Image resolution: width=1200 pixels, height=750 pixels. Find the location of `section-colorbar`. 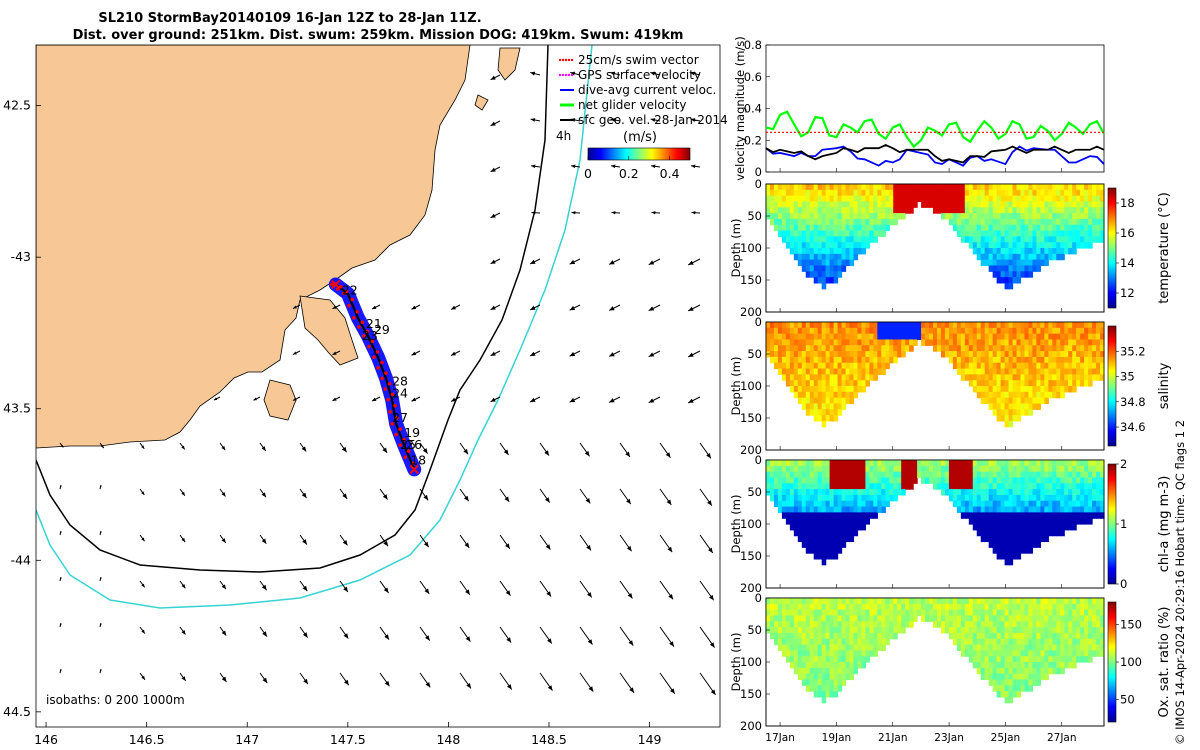

section-colorbar is located at coordinates (1112, 386).